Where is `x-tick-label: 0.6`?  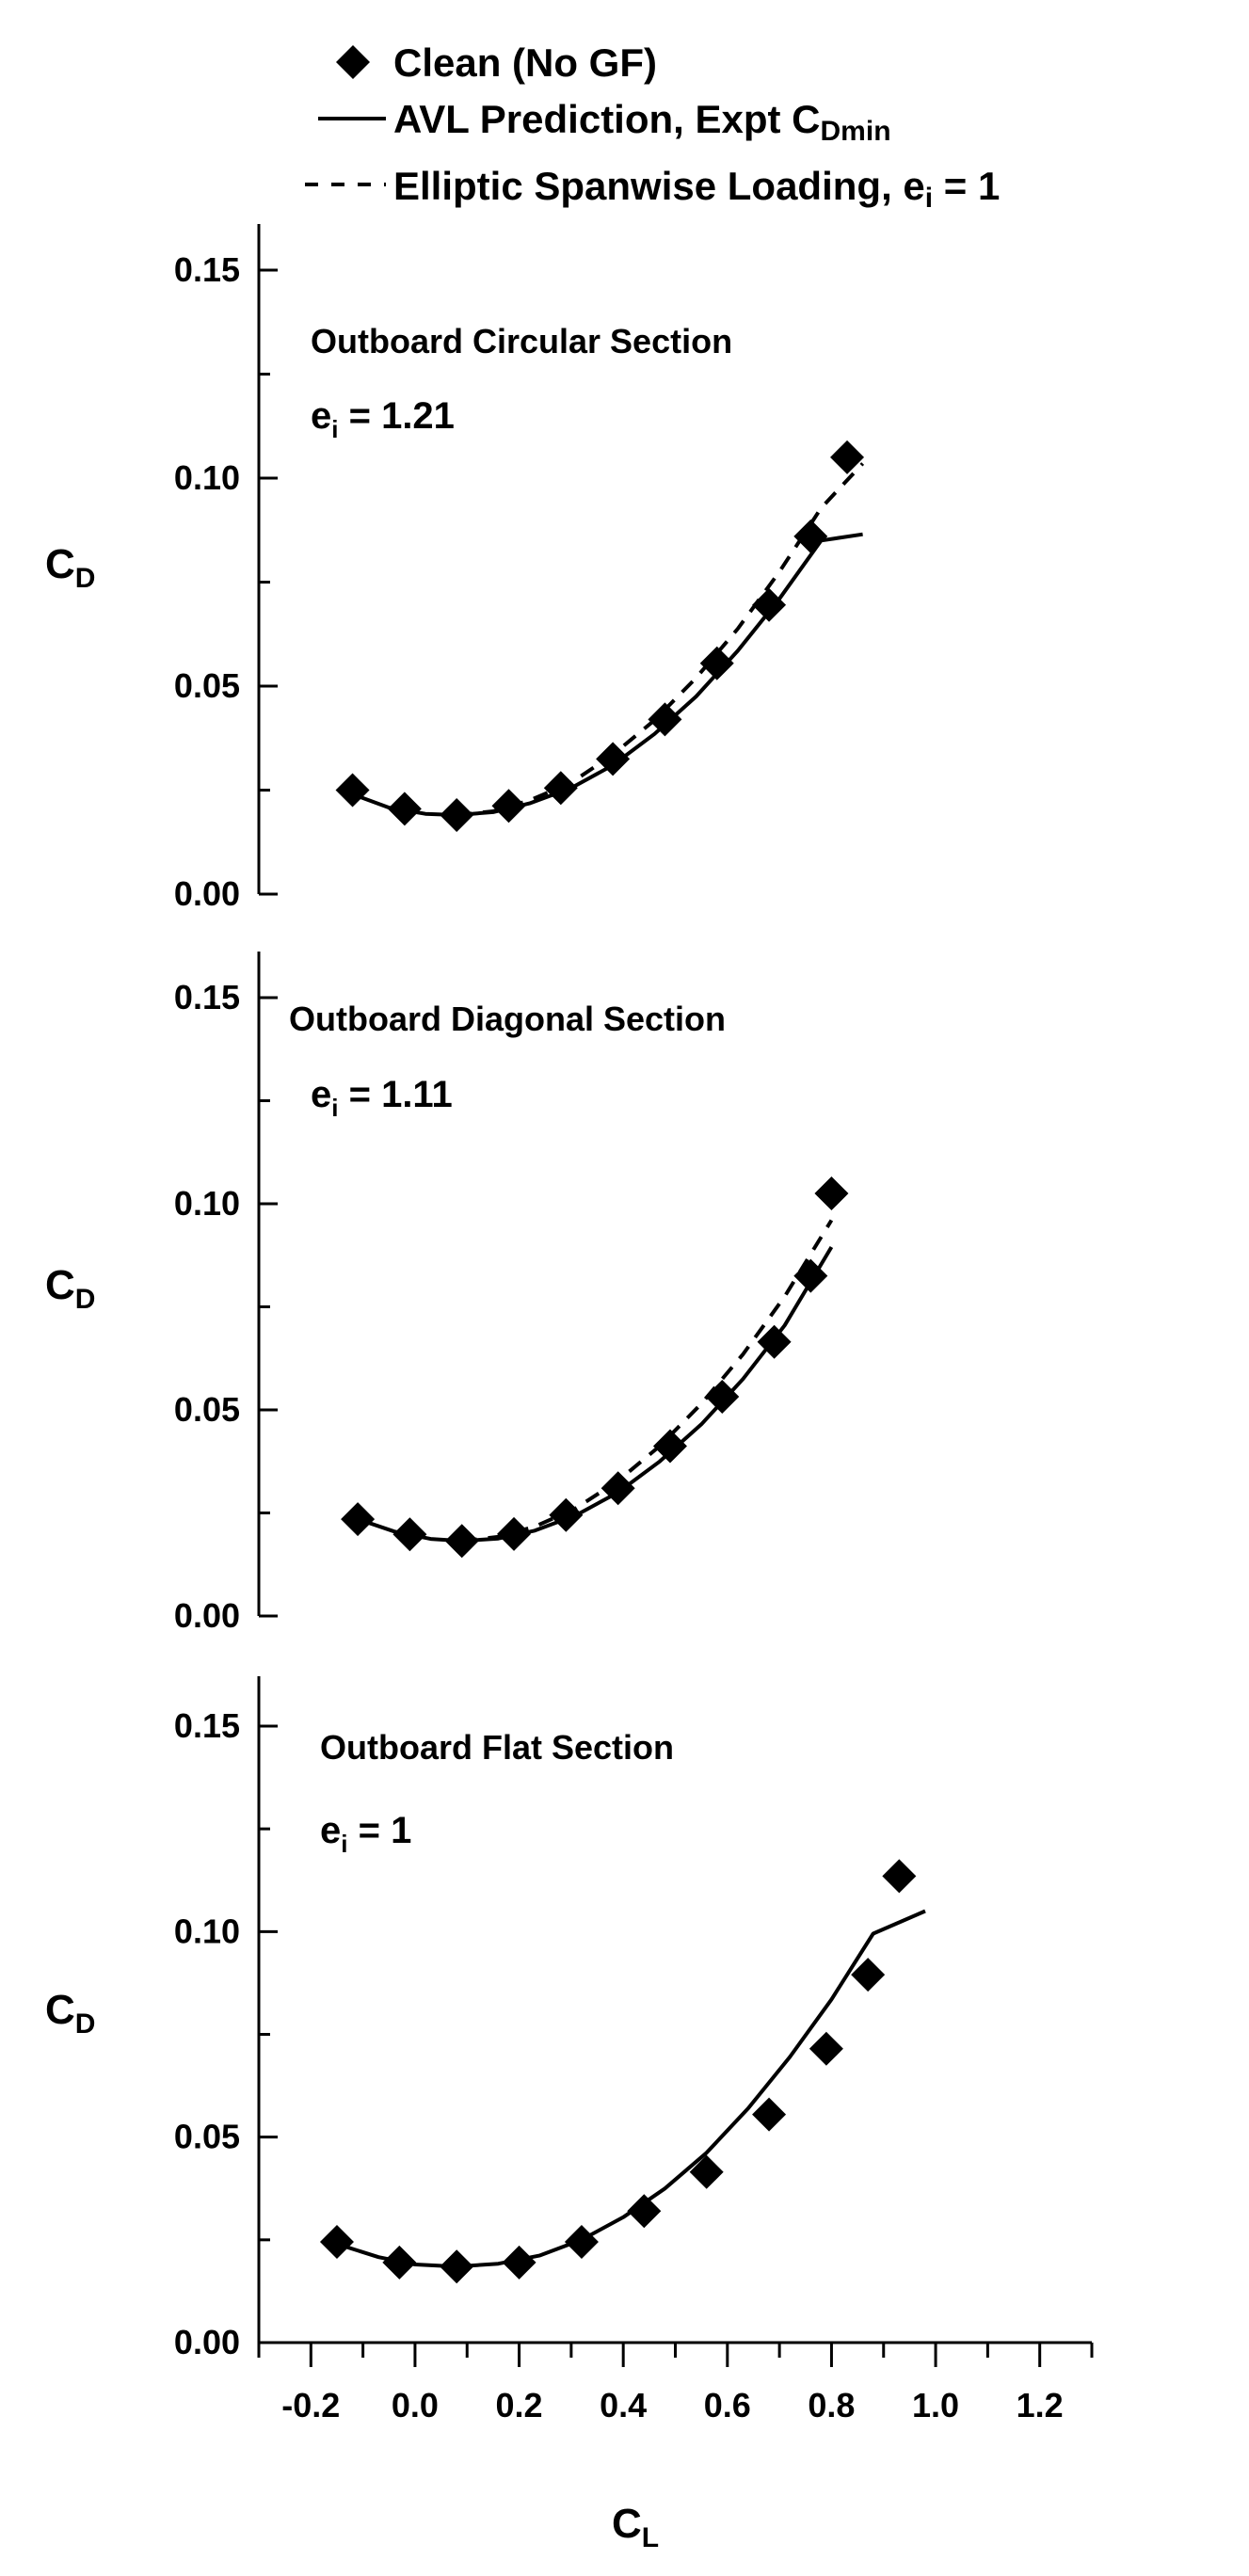
x-tick-label: 0.6 is located at coordinates (728, 2405).